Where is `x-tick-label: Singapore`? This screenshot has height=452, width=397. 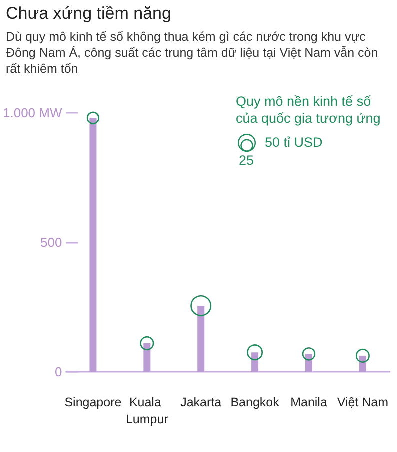
x-tick-label: Singapore is located at coordinates (93, 403).